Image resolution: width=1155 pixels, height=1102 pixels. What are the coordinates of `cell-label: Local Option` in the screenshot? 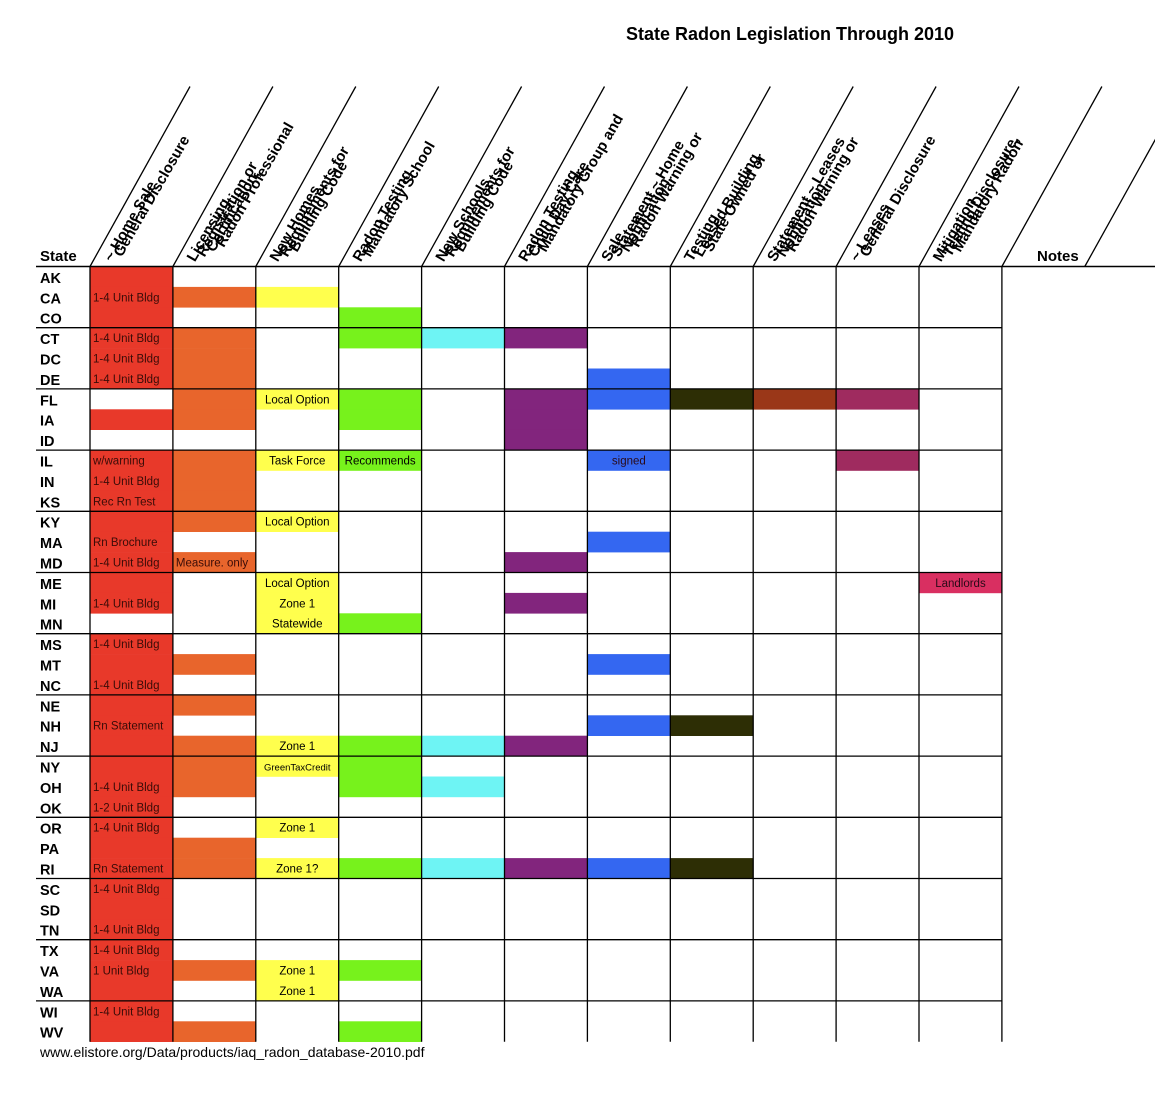 It's located at (297, 584).